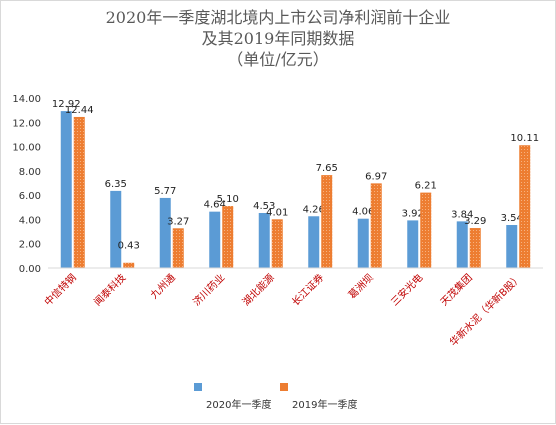 This screenshot has height=425, width=556. I want to click on legend-swatch-2019-q1, so click(284, 387).